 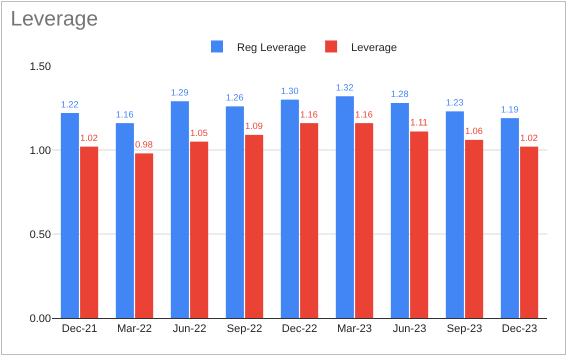 What do you see at coordinates (179, 93) in the screenshot?
I see `data-label: 1.29` at bounding box center [179, 93].